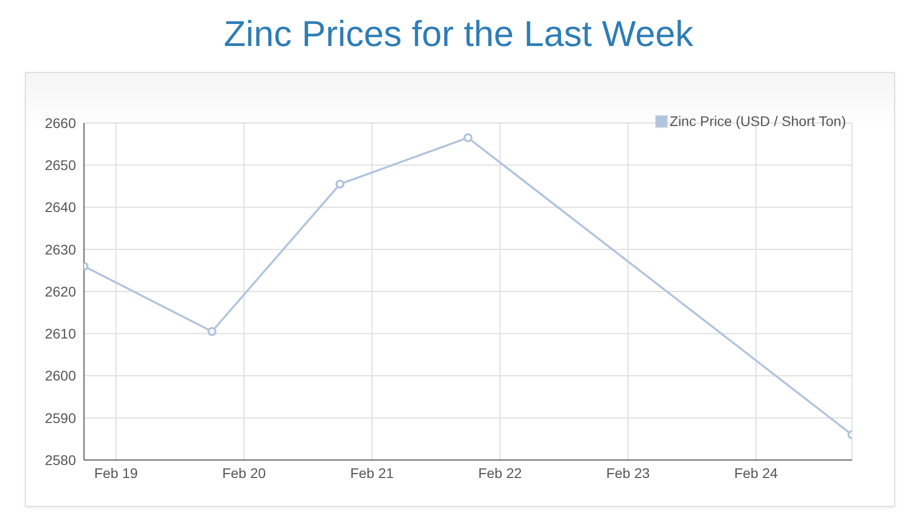  What do you see at coordinates (500, 472) in the screenshot?
I see `x-tick-label: Feb 22` at bounding box center [500, 472].